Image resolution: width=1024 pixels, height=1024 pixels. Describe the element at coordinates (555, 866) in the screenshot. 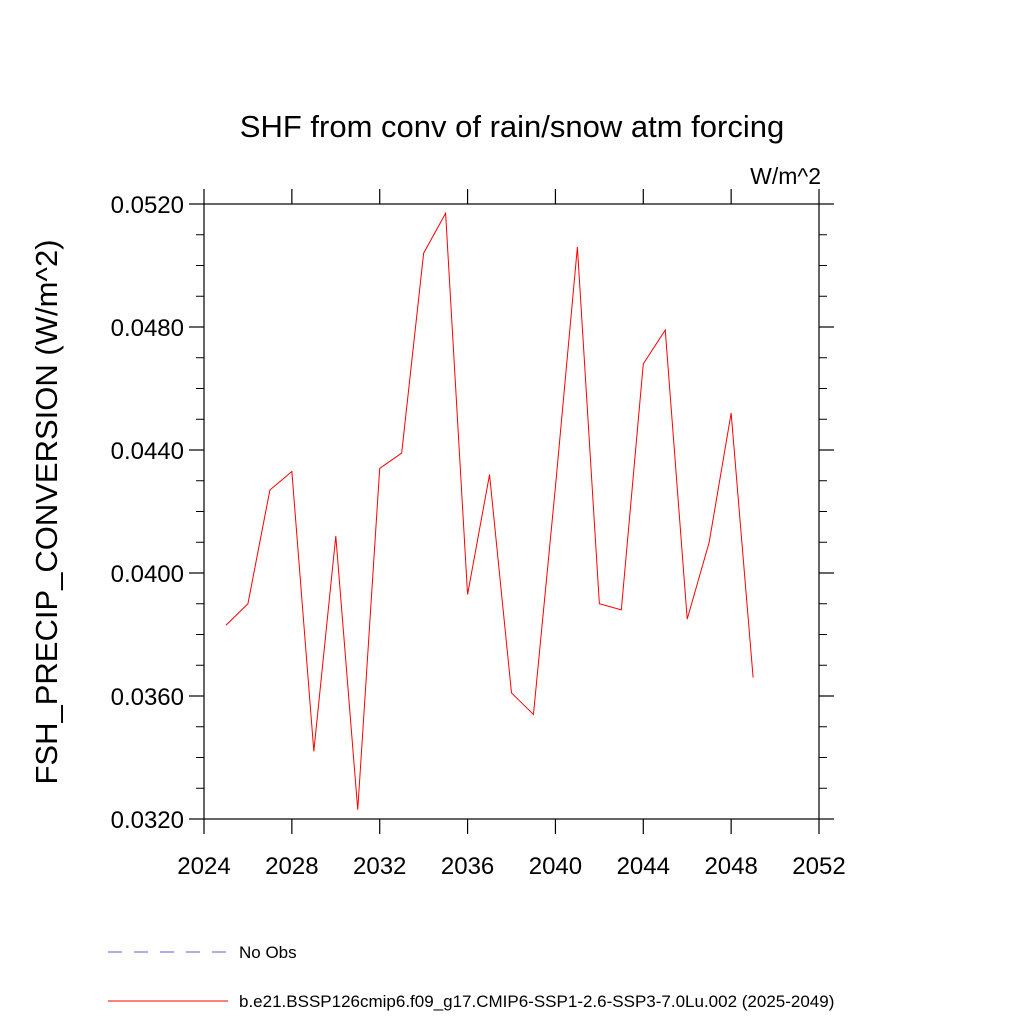

I see `x-tick-label: 2040` at that location.